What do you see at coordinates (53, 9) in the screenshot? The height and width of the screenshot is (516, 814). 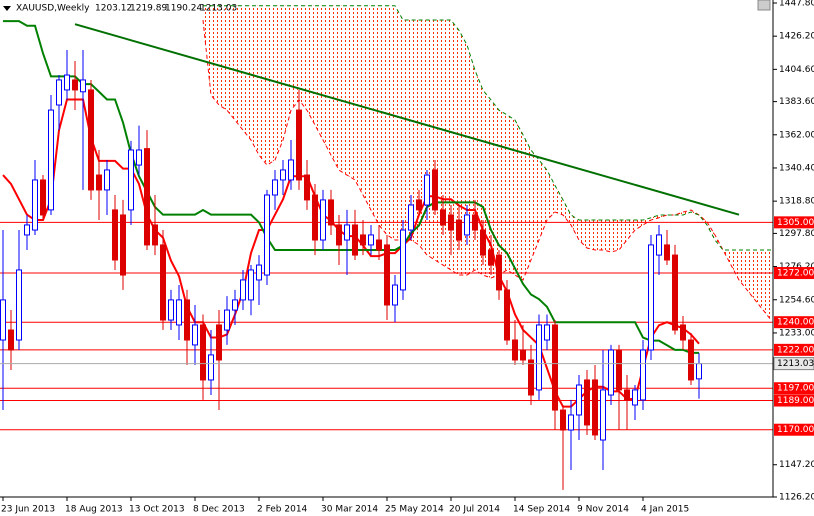 I see `chart-title: XAUUSD,Weekly` at bounding box center [53, 9].